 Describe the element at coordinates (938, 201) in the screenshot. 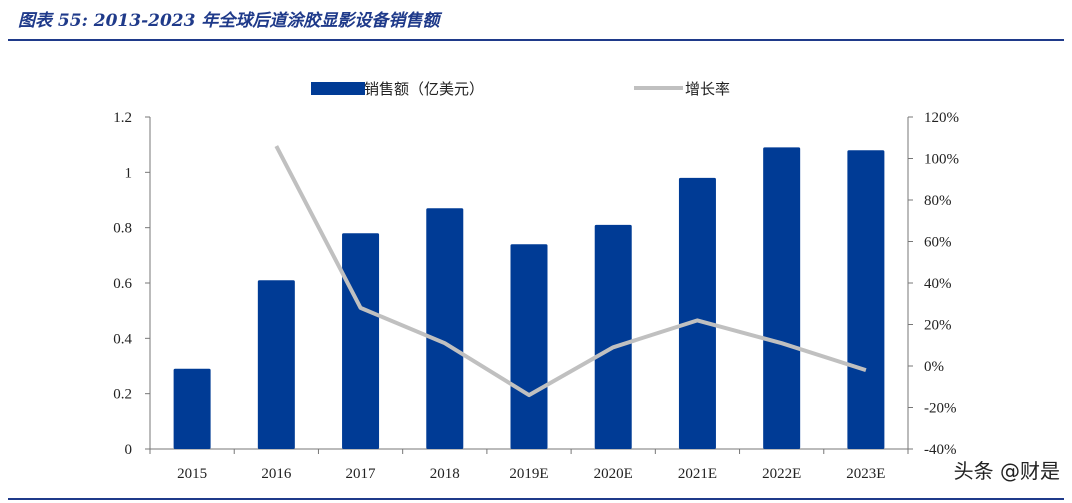

I see `right-tick-label: 80%` at that location.